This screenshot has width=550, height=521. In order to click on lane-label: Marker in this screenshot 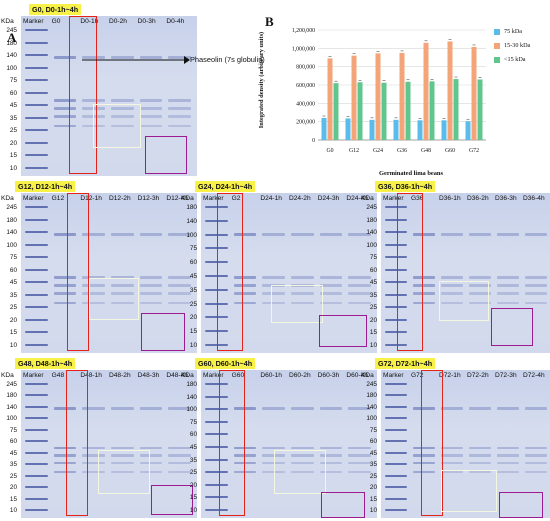, I will do `click(33, 375)`.